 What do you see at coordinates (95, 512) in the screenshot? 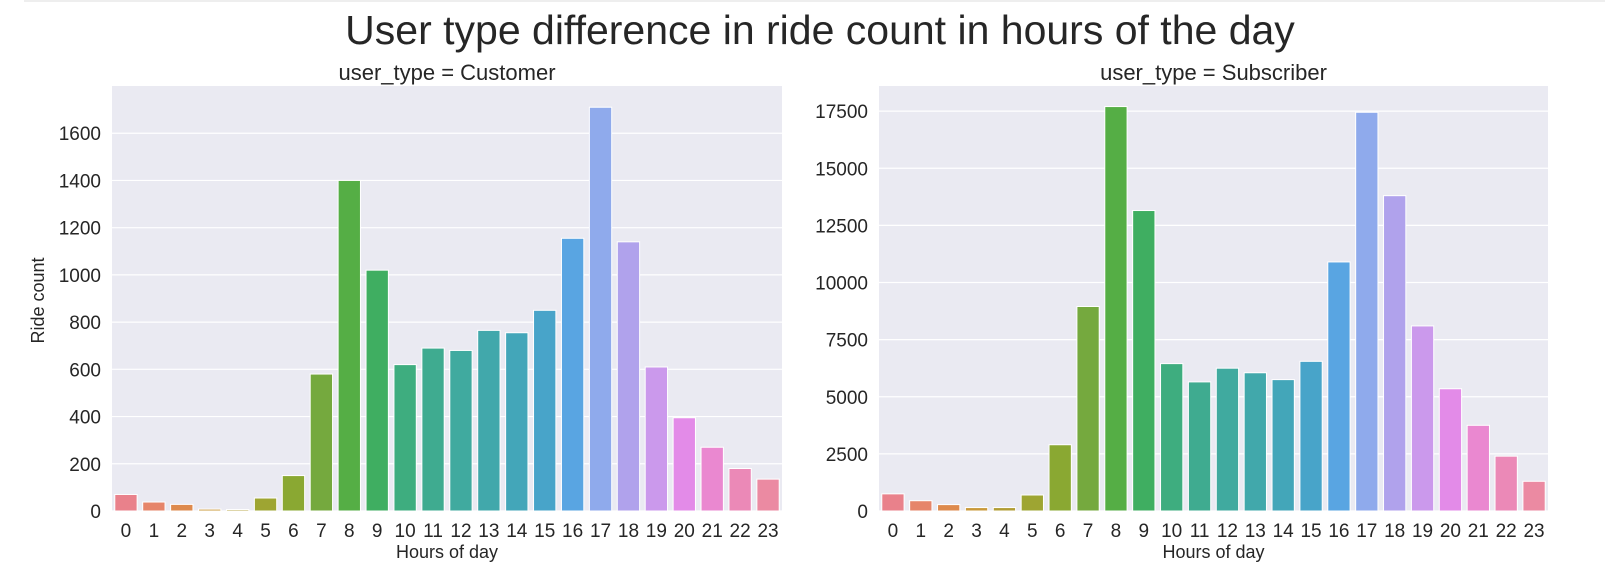
I see `customer-y-tick-label: 0` at bounding box center [95, 512].